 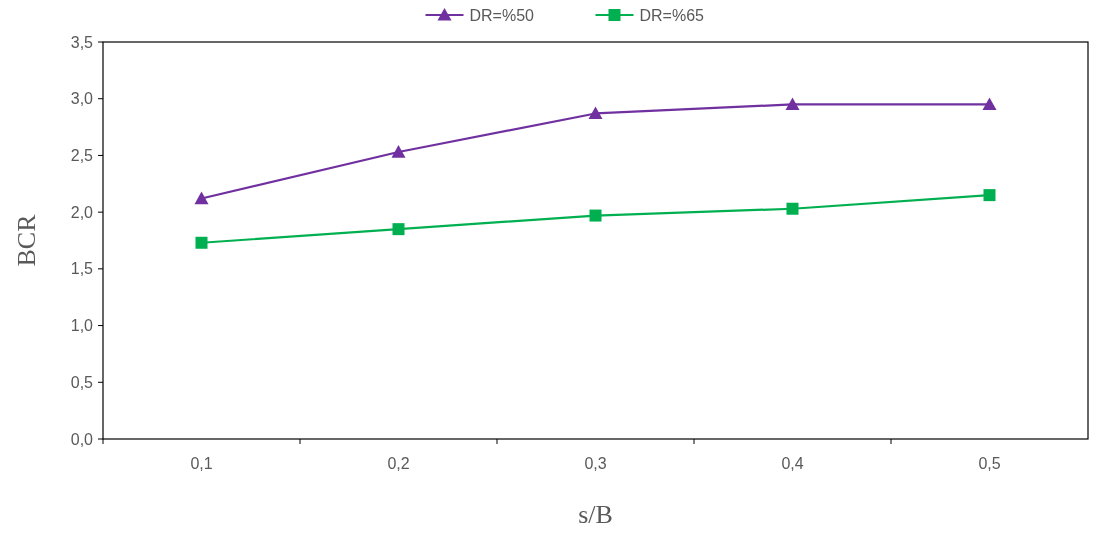 I want to click on x-tick-label: 0,4, so click(x=792, y=463).